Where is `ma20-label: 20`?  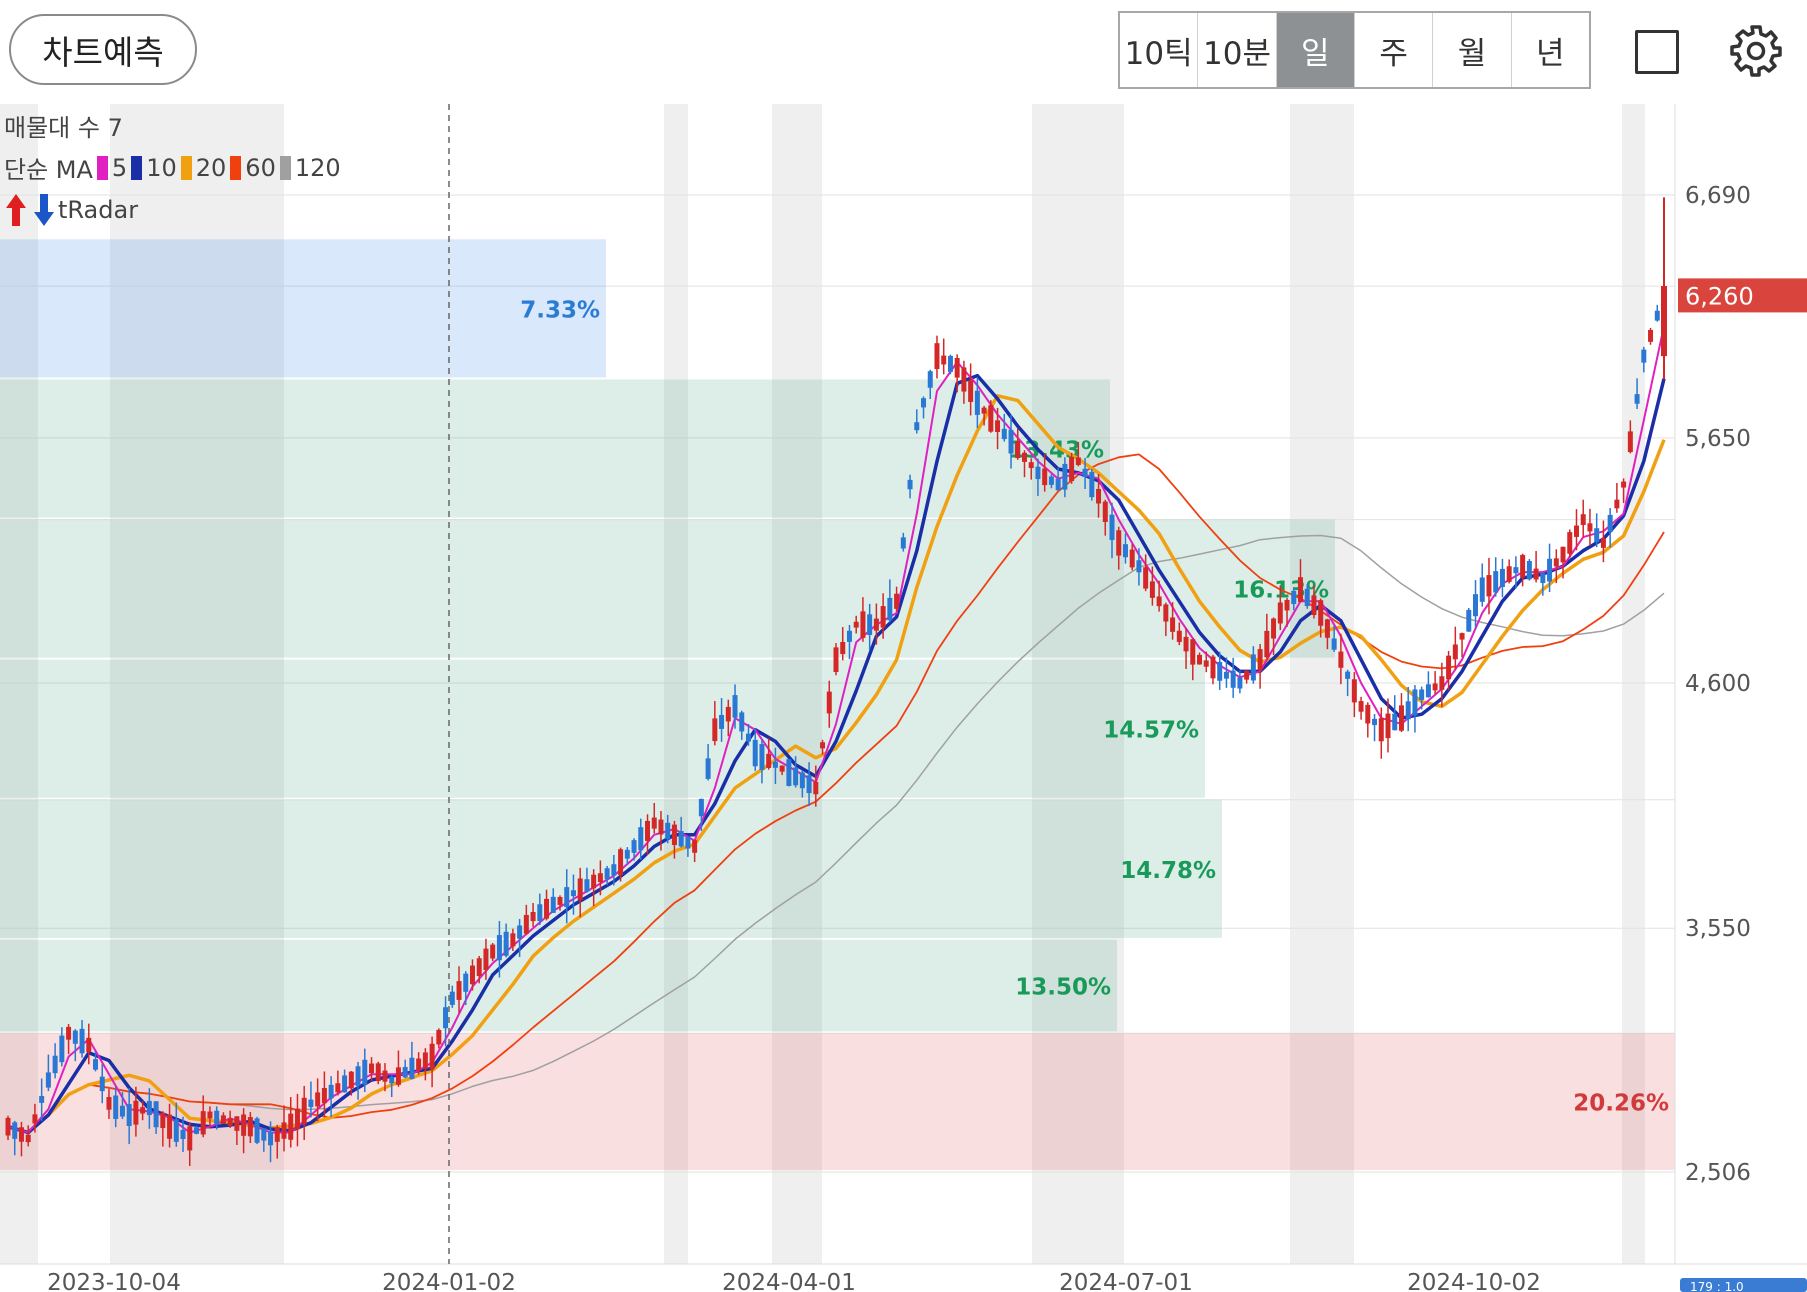
ma20-label: 20 is located at coordinates (211, 167).